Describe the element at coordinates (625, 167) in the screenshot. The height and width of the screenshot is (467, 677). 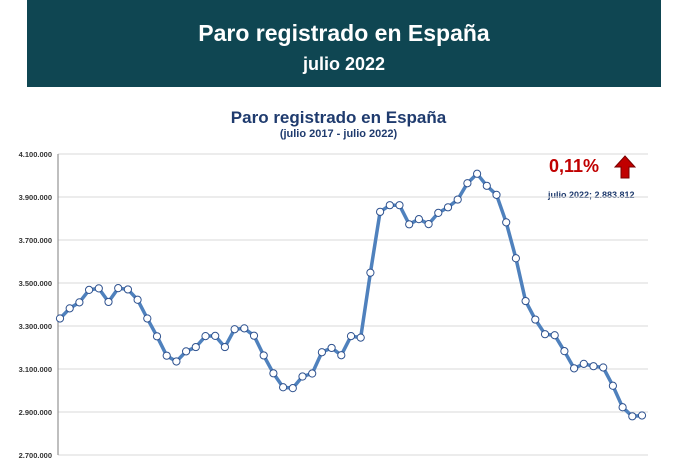
I see `red-up-arrow-icon` at that location.